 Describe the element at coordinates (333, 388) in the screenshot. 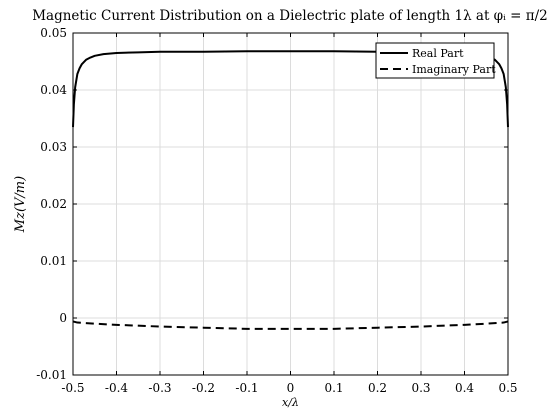

I see `x-tick-label: 0.1` at that location.